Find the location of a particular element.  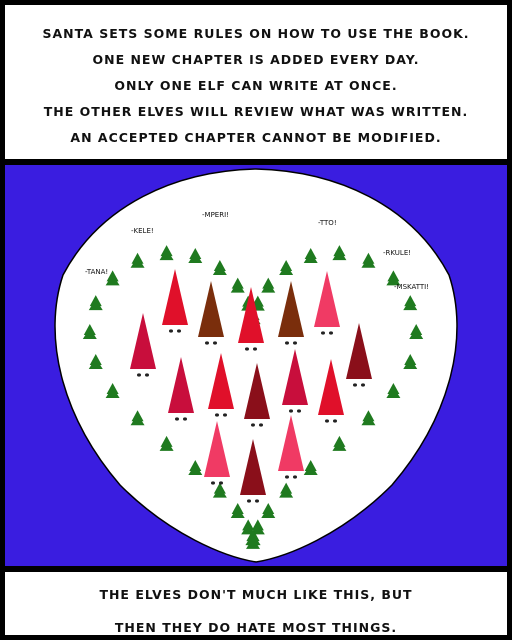

chant-label-4: -RKULE! is located at coordinates (397, 253).